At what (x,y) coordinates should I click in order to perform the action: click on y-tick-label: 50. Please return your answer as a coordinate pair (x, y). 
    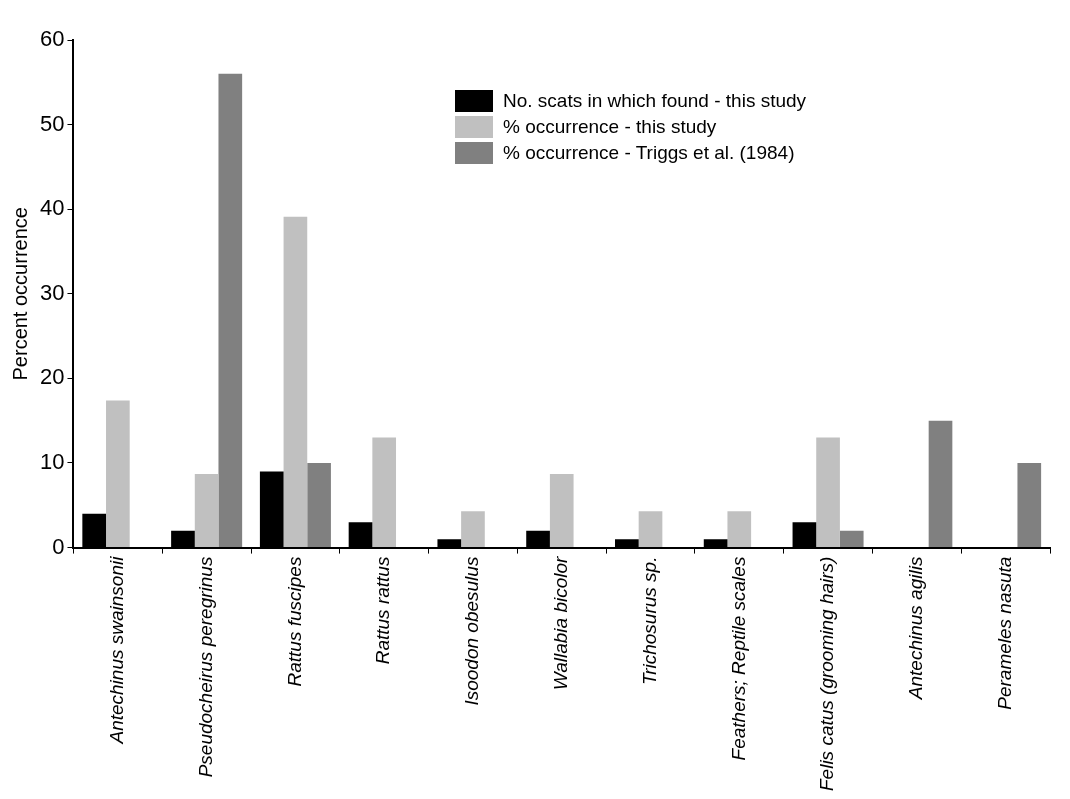
    Looking at the image, I should click on (52, 123).